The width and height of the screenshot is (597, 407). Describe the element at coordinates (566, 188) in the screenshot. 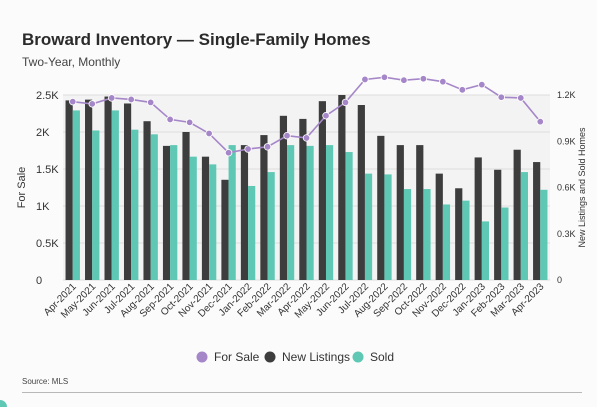

I see `y2-tick-label: 0.6K` at that location.